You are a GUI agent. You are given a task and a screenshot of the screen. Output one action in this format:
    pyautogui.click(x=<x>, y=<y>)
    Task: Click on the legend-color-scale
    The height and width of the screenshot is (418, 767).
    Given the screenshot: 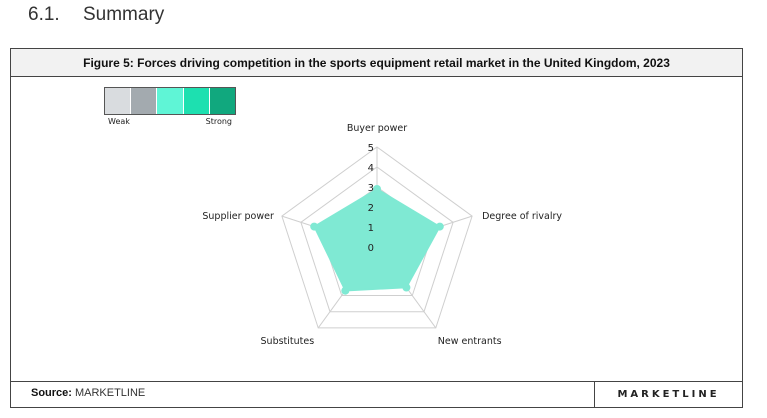 What is the action you would take?
    pyautogui.click(x=170, y=101)
    